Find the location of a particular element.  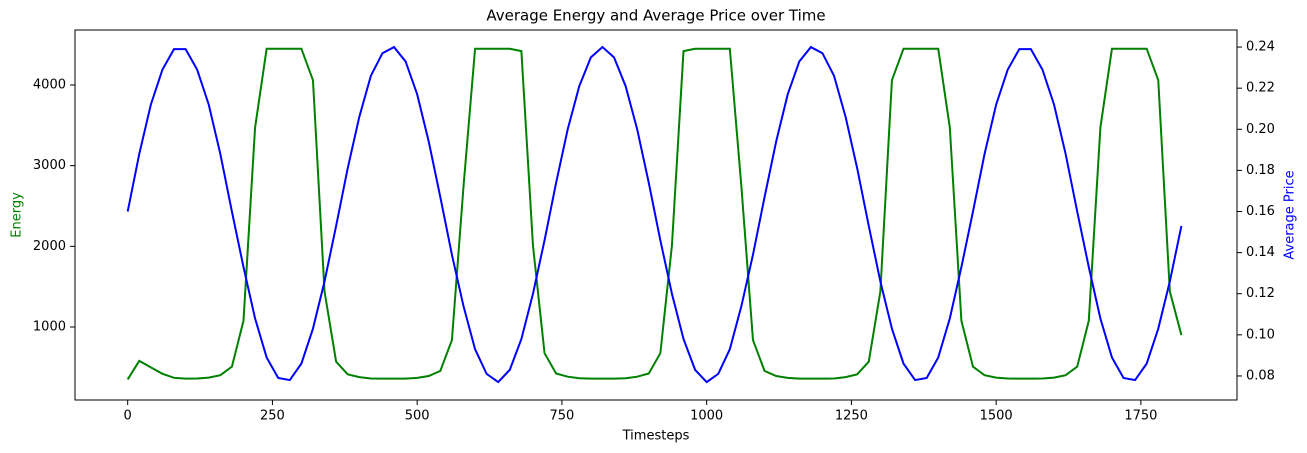

y2-tick-label: 0.14 is located at coordinates (1260, 252).